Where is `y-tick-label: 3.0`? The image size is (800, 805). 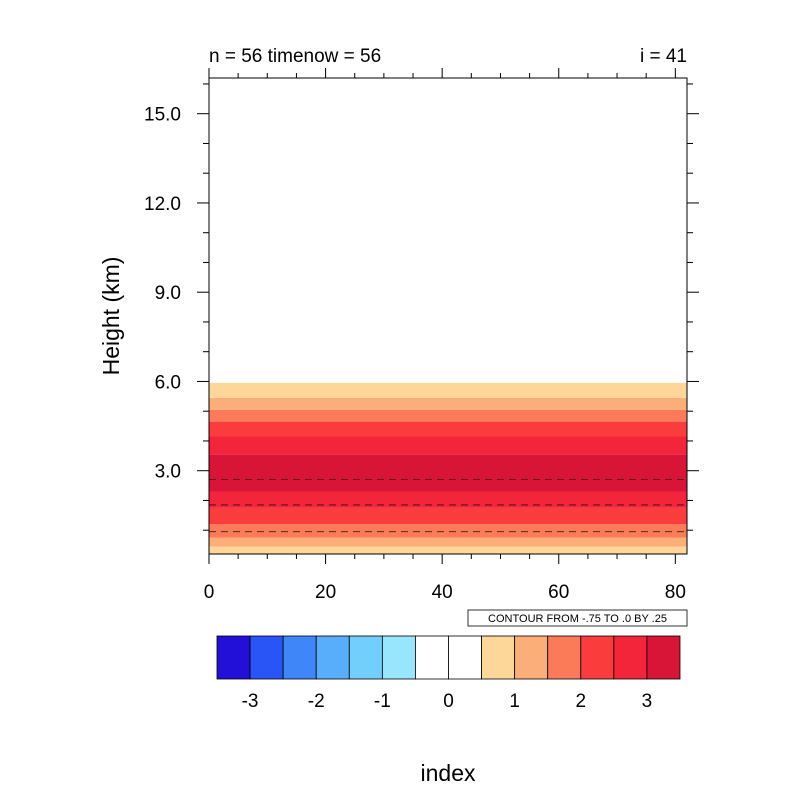
y-tick-label: 3.0 is located at coordinates (168, 472).